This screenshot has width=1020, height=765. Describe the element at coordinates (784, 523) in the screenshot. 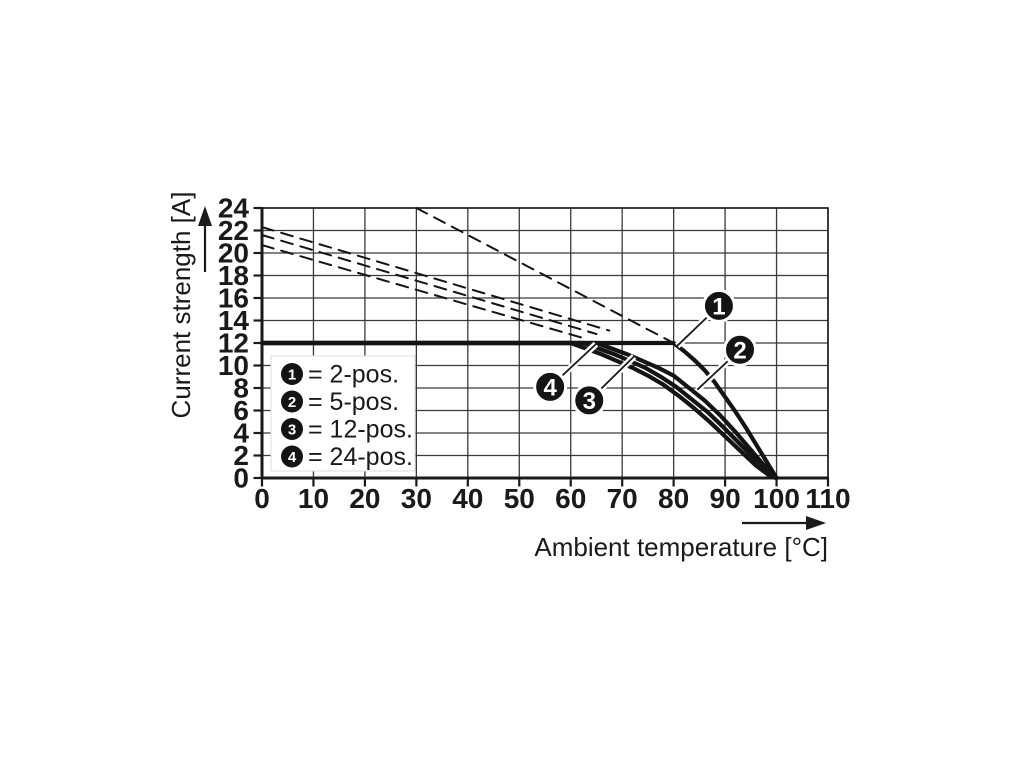

I see `x-axis-arrow-icon` at that location.